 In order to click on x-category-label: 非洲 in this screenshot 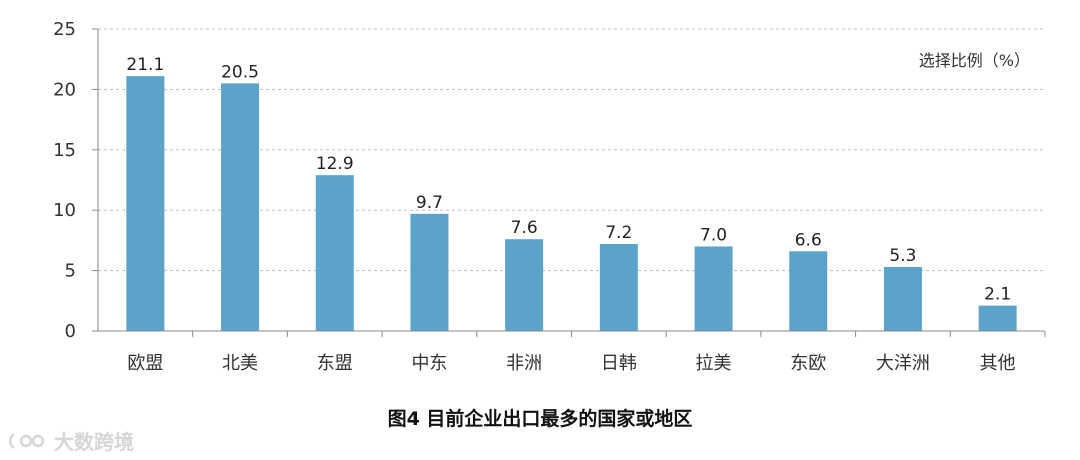, I will do `click(524, 363)`.